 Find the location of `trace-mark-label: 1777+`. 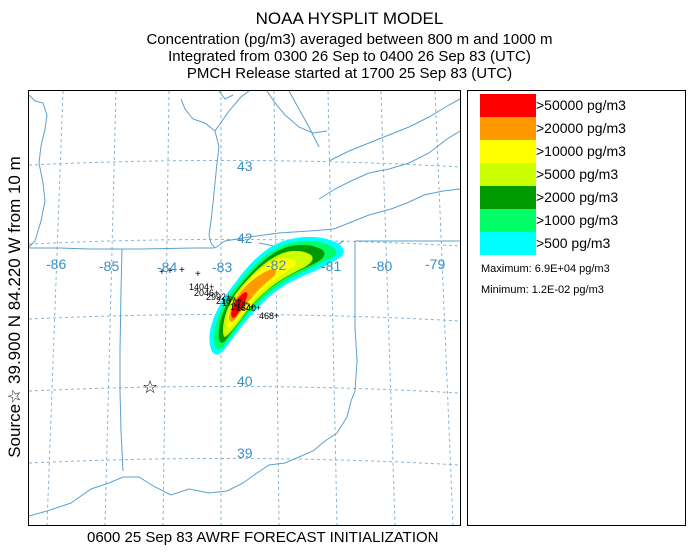

trace-mark-label: 1777+ is located at coordinates (234, 303).